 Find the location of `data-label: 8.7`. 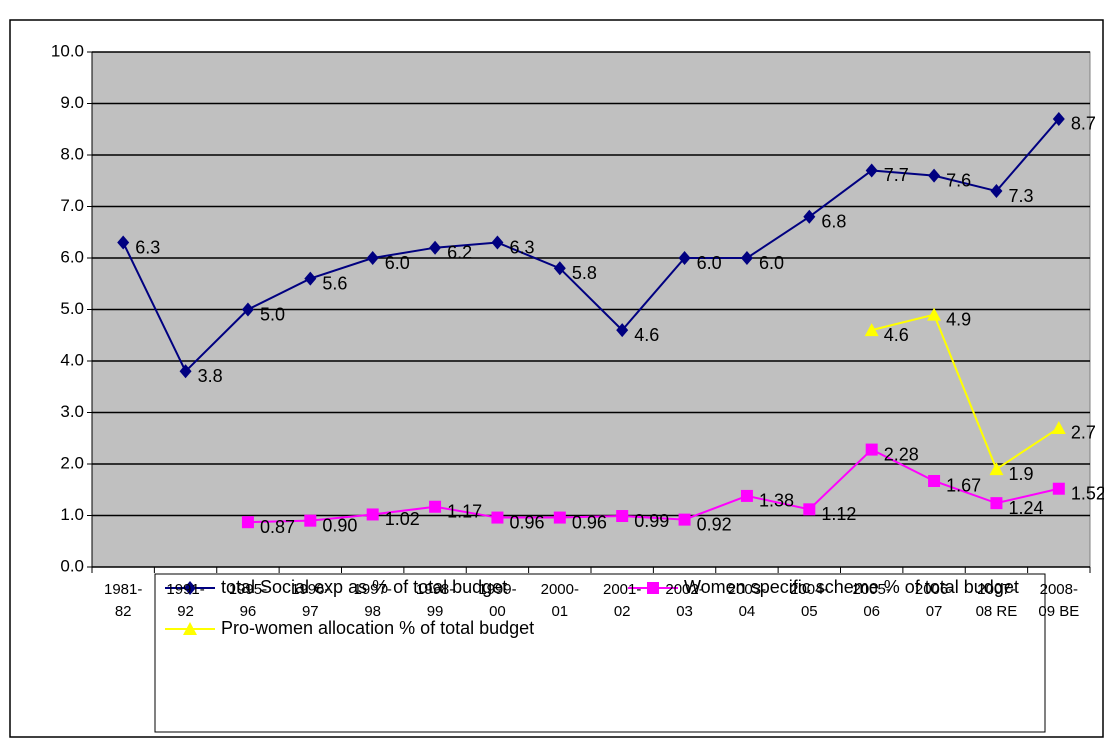

data-label: 8.7 is located at coordinates (1083, 124).